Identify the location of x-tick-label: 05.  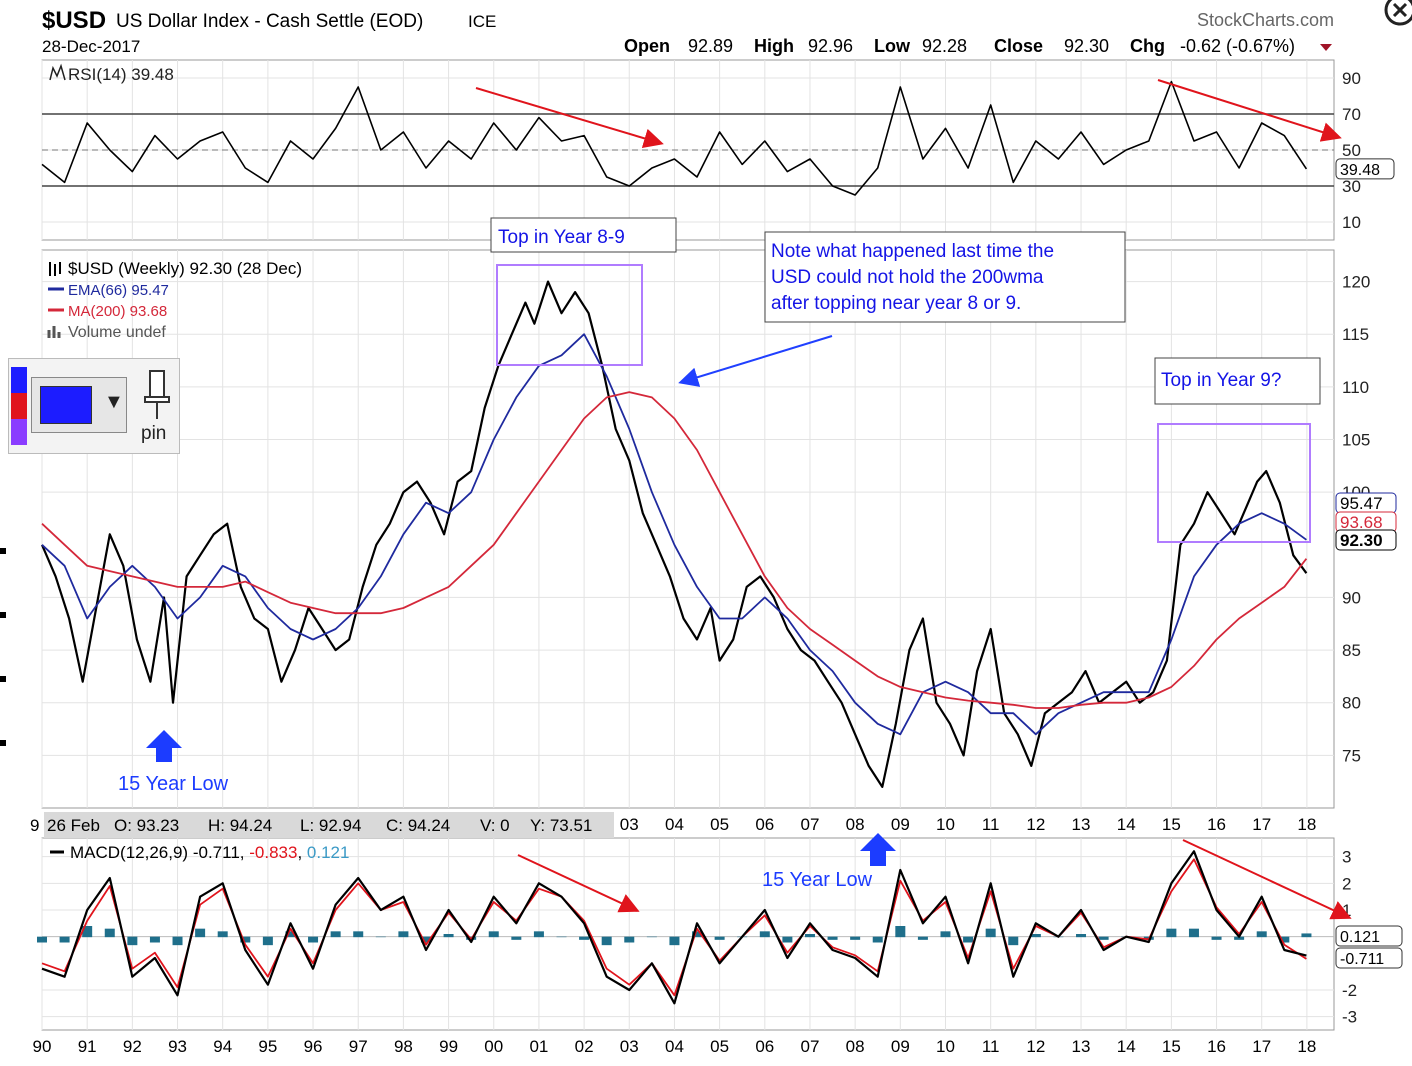
(719, 824).